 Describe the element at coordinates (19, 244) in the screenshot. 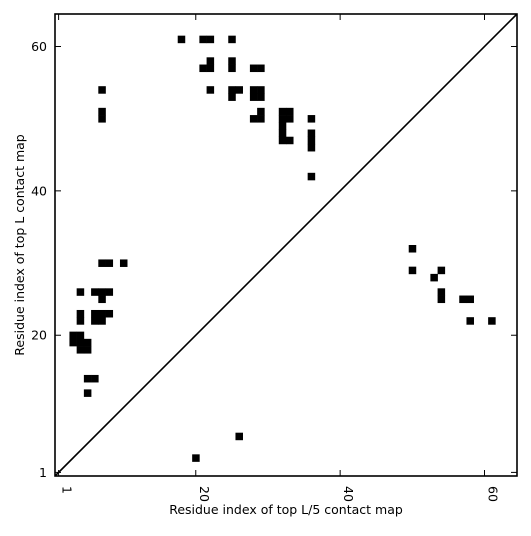

I see `y-axis-label: Residue index of top L contact map` at that location.